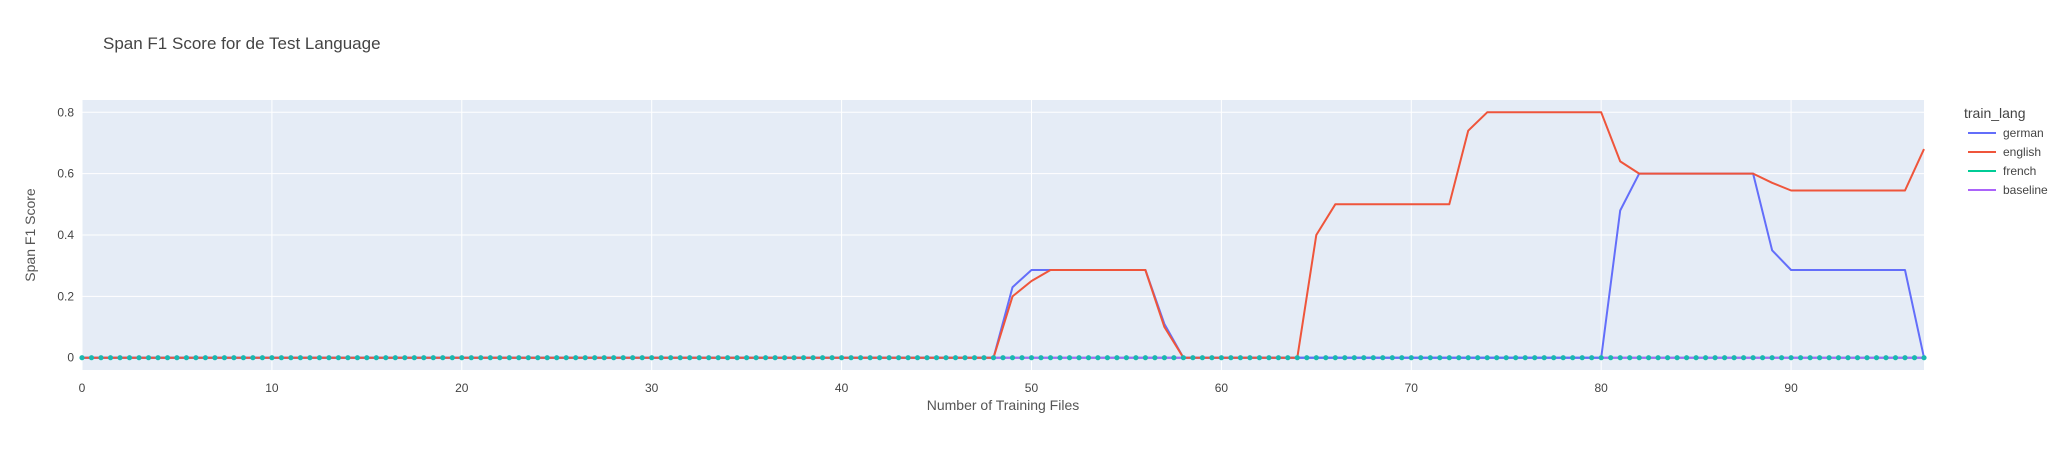 This screenshot has width=2069, height=450. Describe the element at coordinates (2022, 152) in the screenshot. I see `legend-label-english: english` at that location.